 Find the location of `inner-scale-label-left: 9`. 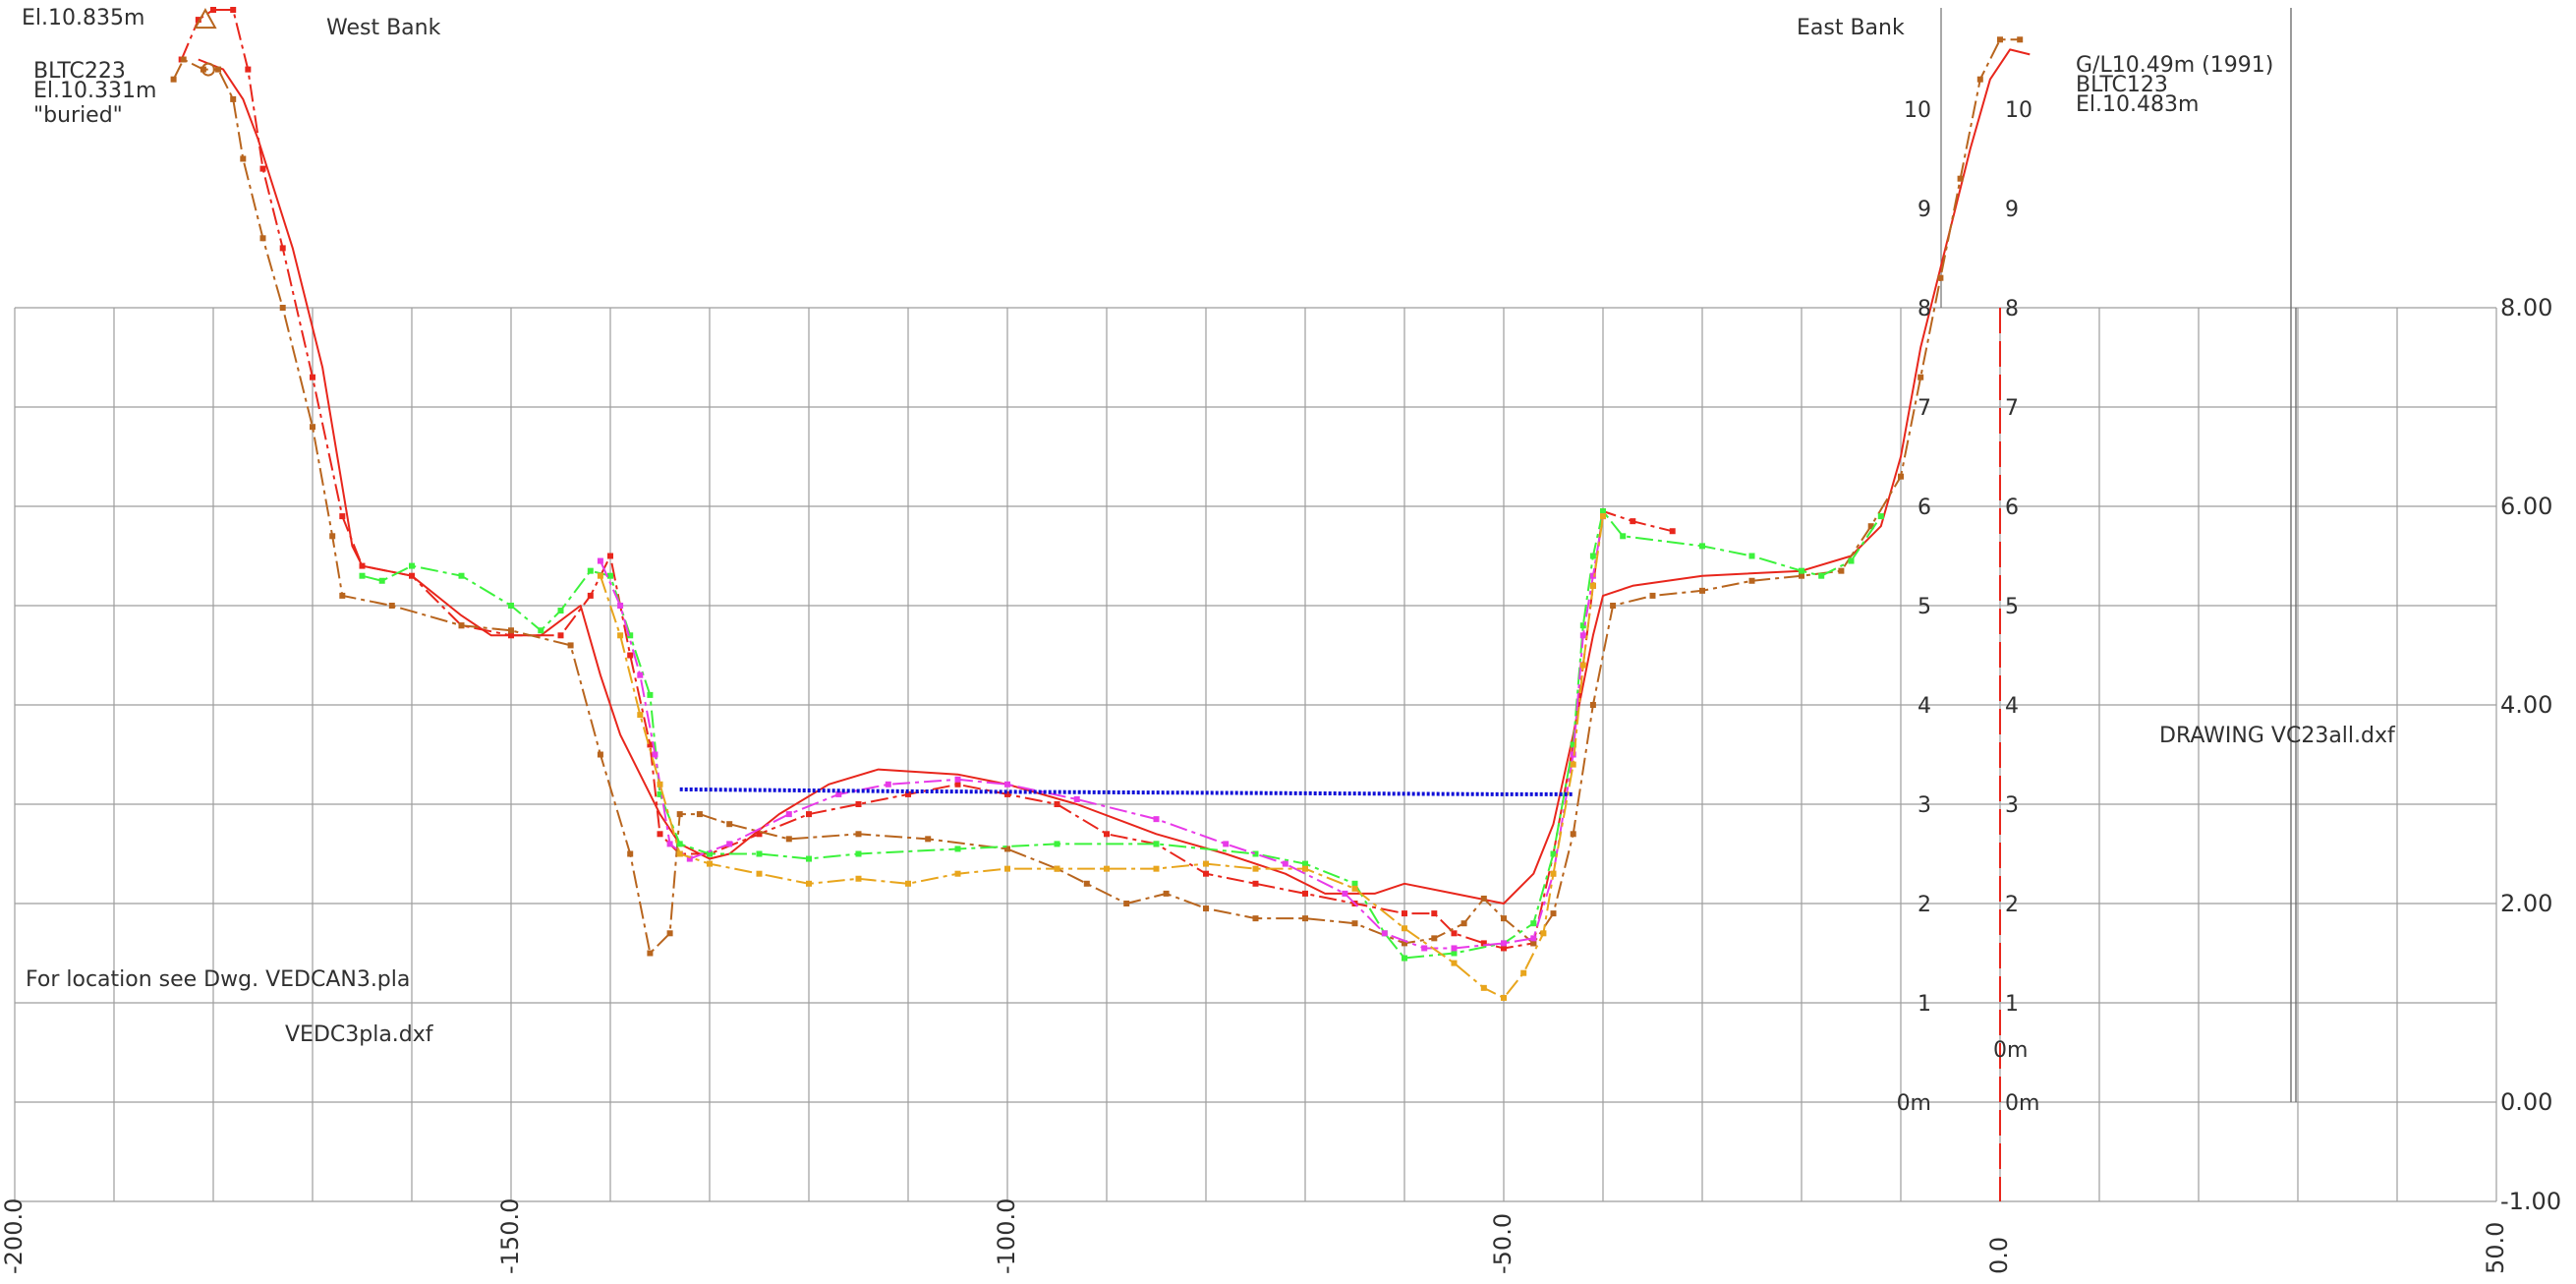

inner-scale-label-left: 9 is located at coordinates (1924, 210).